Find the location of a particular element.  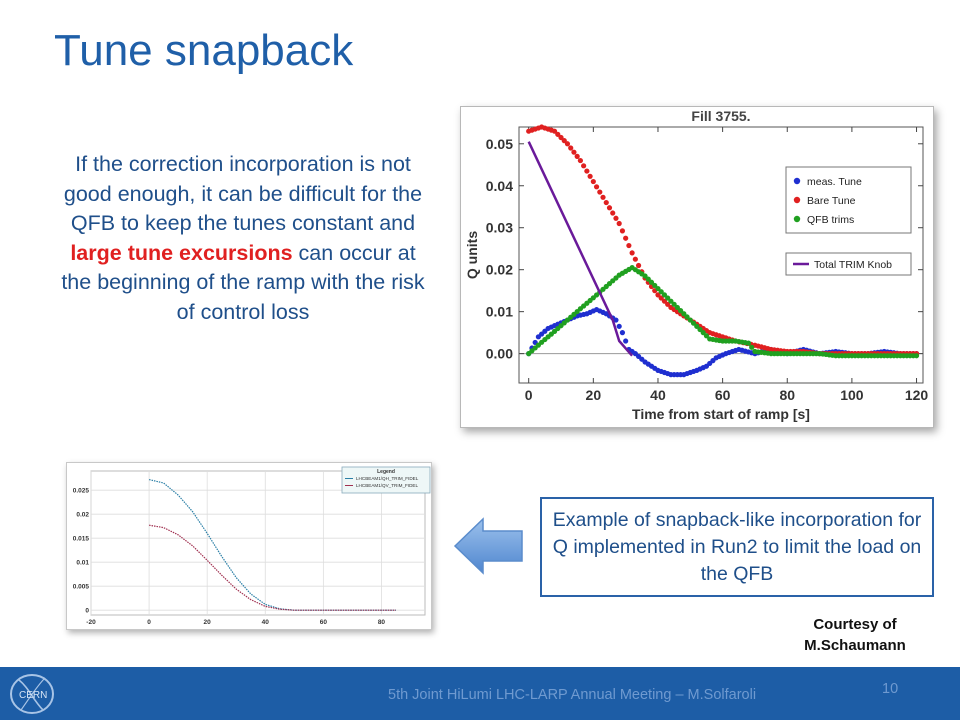

legend-label: meas. Tune is located at coordinates (834, 182).